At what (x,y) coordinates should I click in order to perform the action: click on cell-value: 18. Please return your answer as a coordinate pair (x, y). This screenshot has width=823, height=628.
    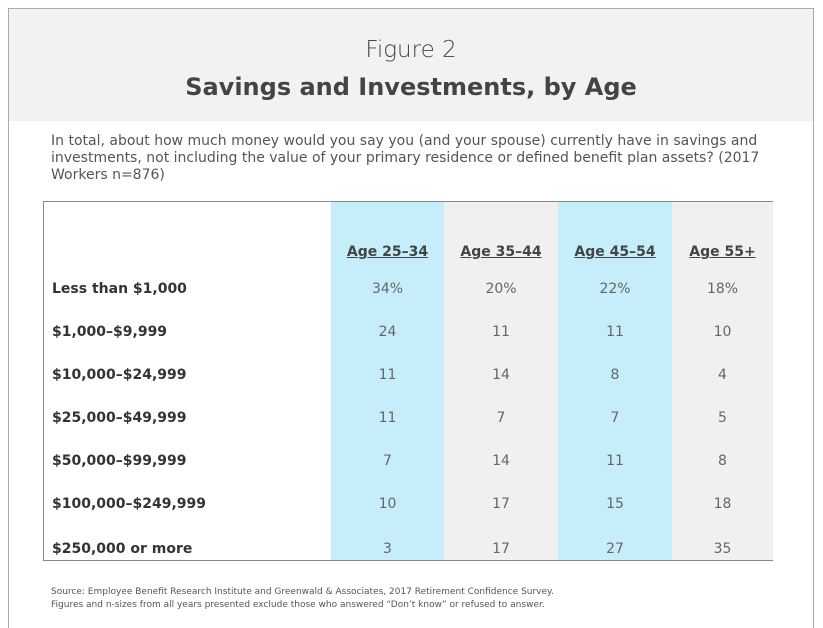
    Looking at the image, I should click on (722, 504).